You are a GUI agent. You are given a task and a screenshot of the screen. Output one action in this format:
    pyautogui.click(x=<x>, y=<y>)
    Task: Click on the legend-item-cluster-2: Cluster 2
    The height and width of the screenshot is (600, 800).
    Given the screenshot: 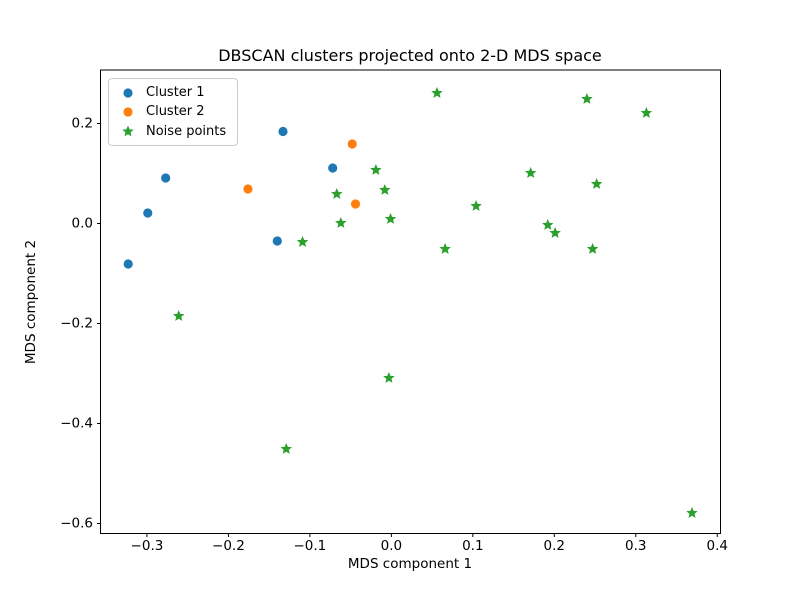 What is the action you would take?
    pyautogui.click(x=173, y=111)
    